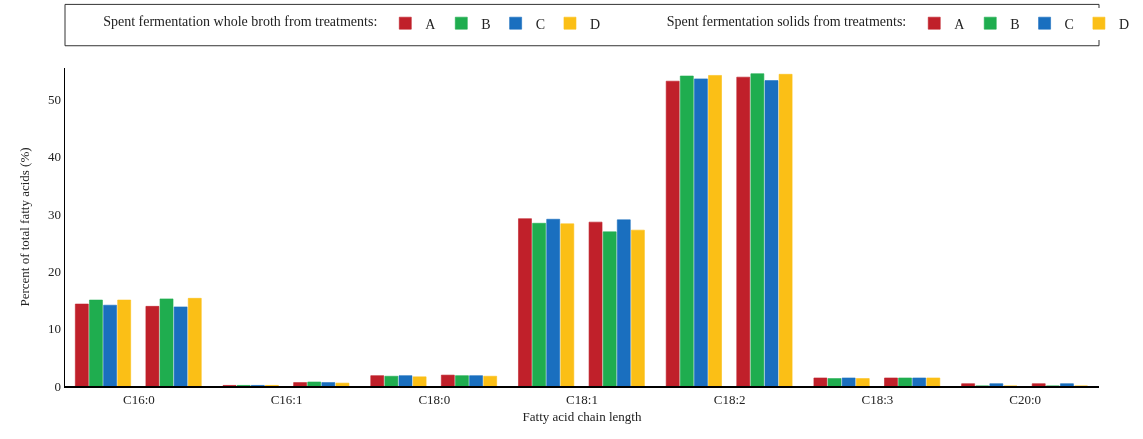  I want to click on y-tick-label: 10, so click(54, 329).